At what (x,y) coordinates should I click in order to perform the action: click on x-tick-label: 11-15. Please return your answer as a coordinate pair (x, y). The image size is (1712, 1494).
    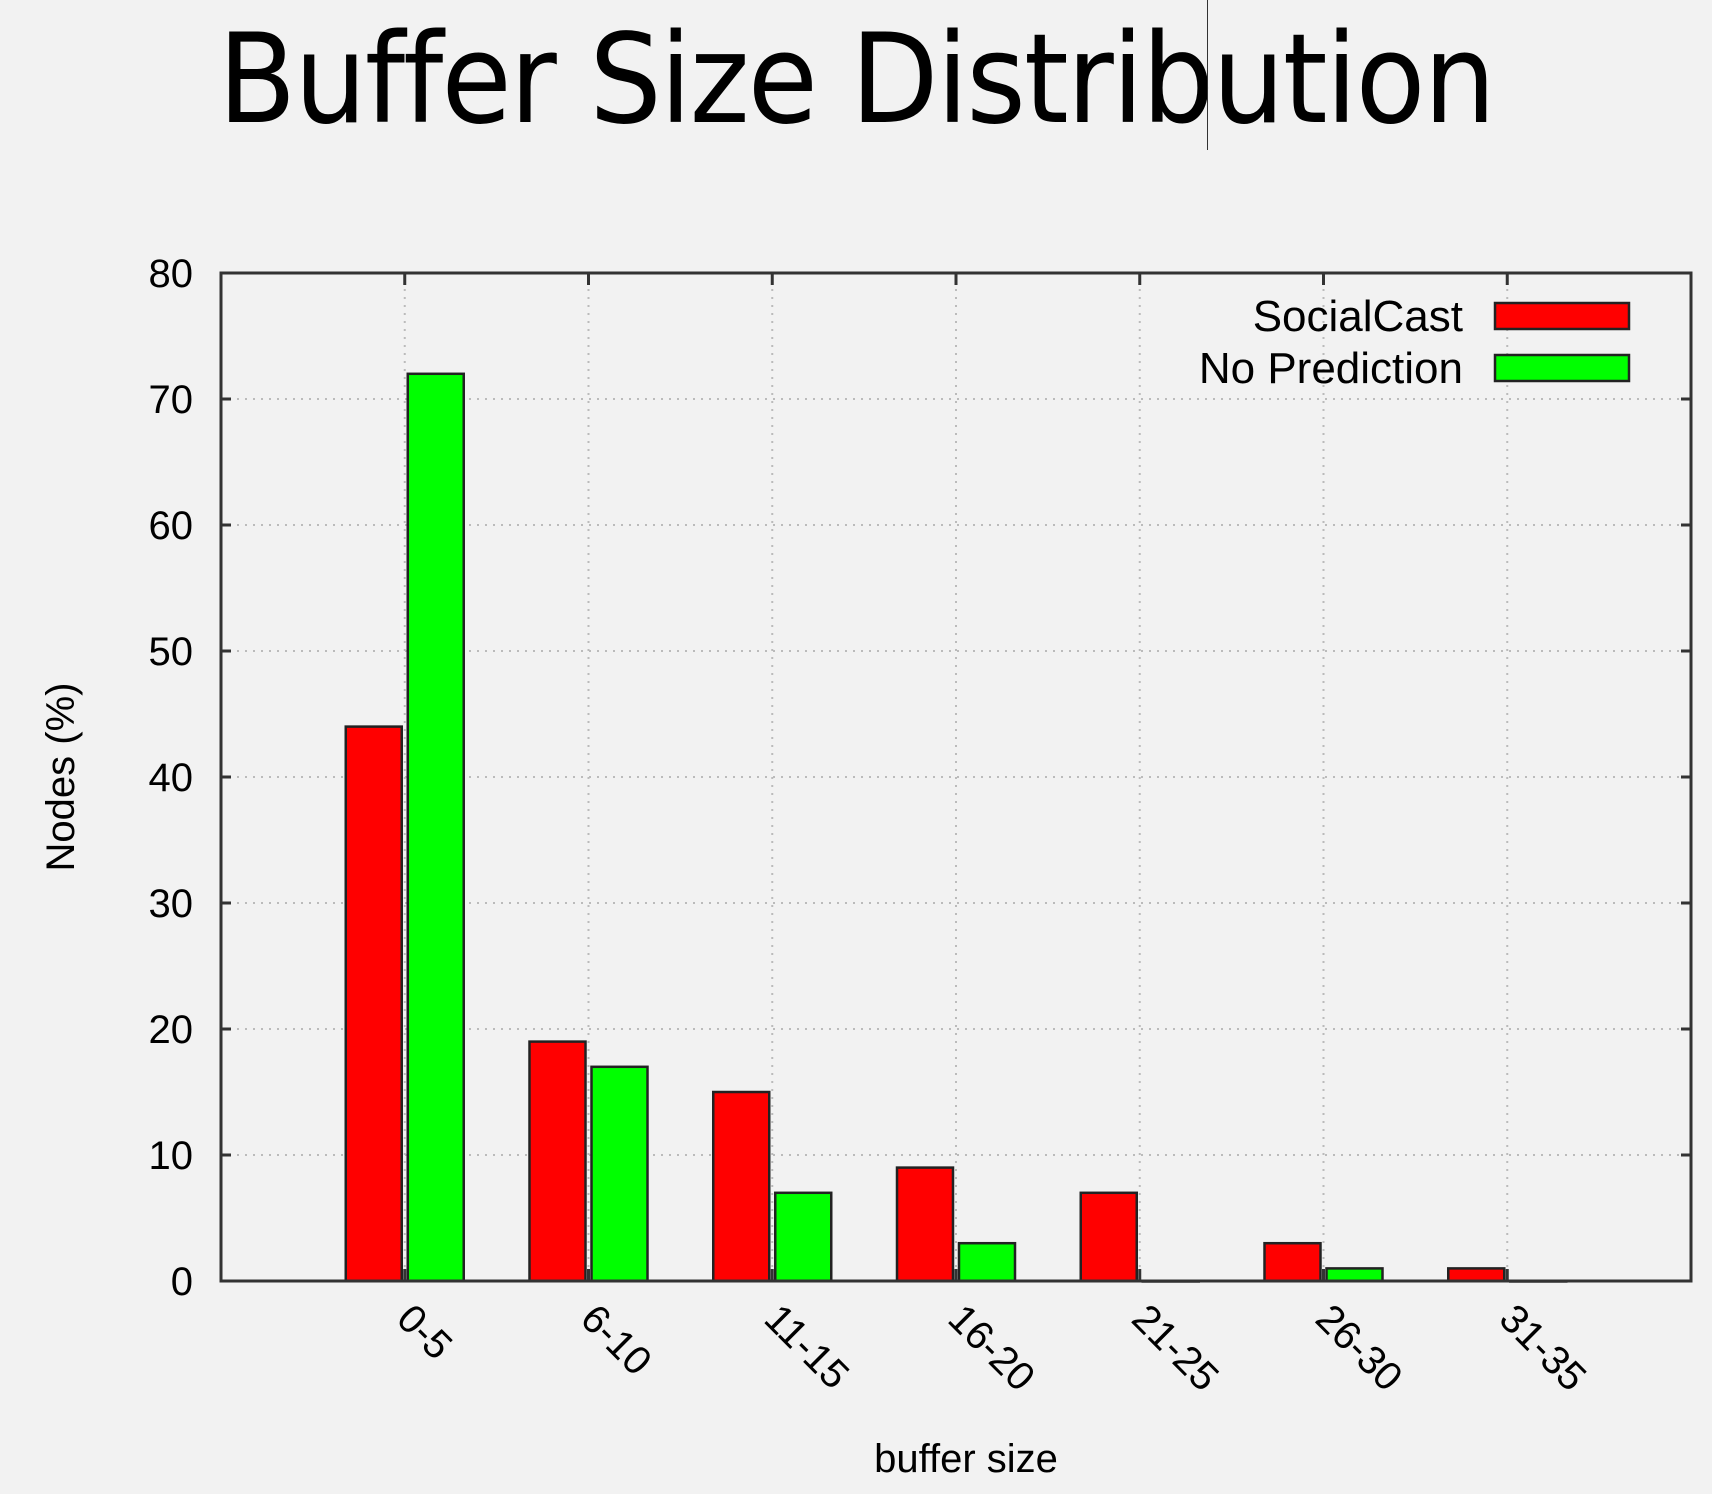
    Looking at the image, I should click on (806, 1346).